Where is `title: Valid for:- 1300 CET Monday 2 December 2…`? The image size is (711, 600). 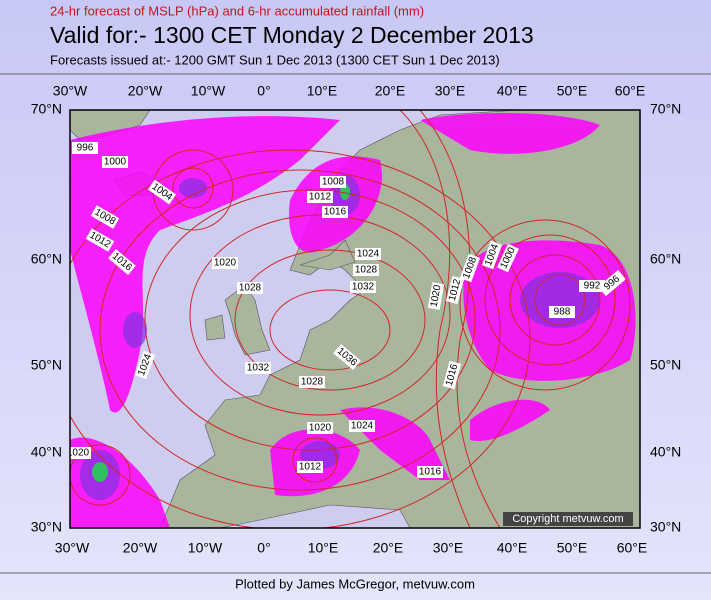
title: Valid for:- 1300 CET Monday 2 December 2… is located at coordinates (292, 35).